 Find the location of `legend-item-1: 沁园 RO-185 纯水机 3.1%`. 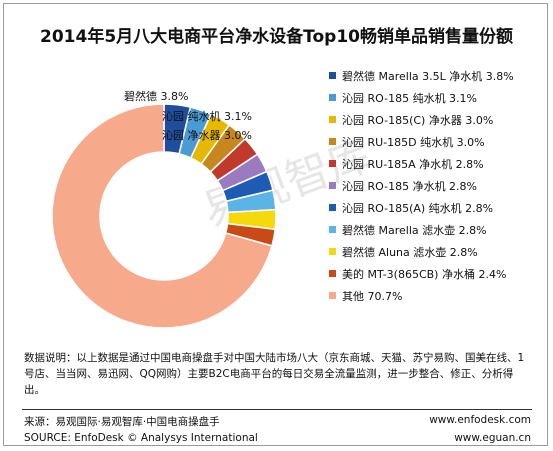

legend-item-1: 沁园 RO-185 纯水机 3.1% is located at coordinates (438, 101).